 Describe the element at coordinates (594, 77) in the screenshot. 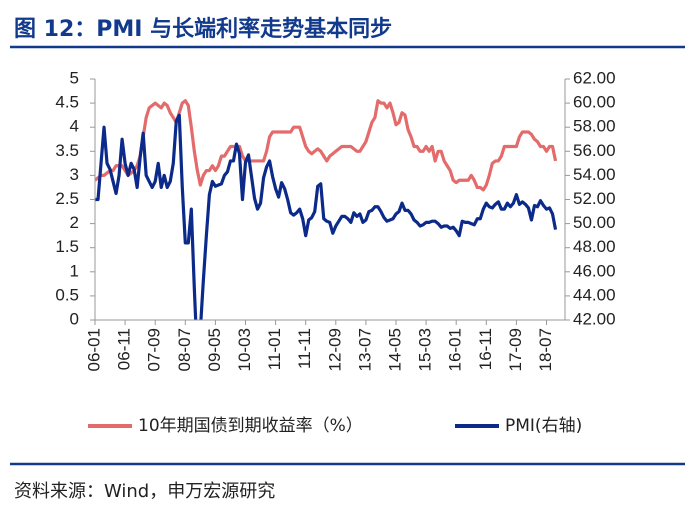

I see `y2-tick-label: 62.00` at that location.